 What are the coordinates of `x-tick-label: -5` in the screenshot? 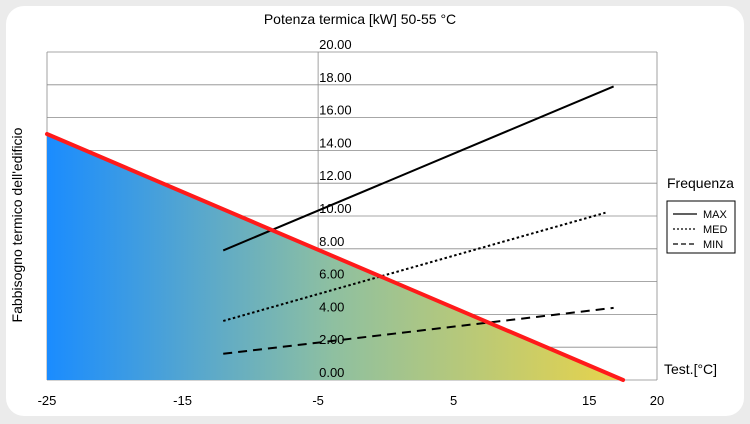 It's located at (318, 400).